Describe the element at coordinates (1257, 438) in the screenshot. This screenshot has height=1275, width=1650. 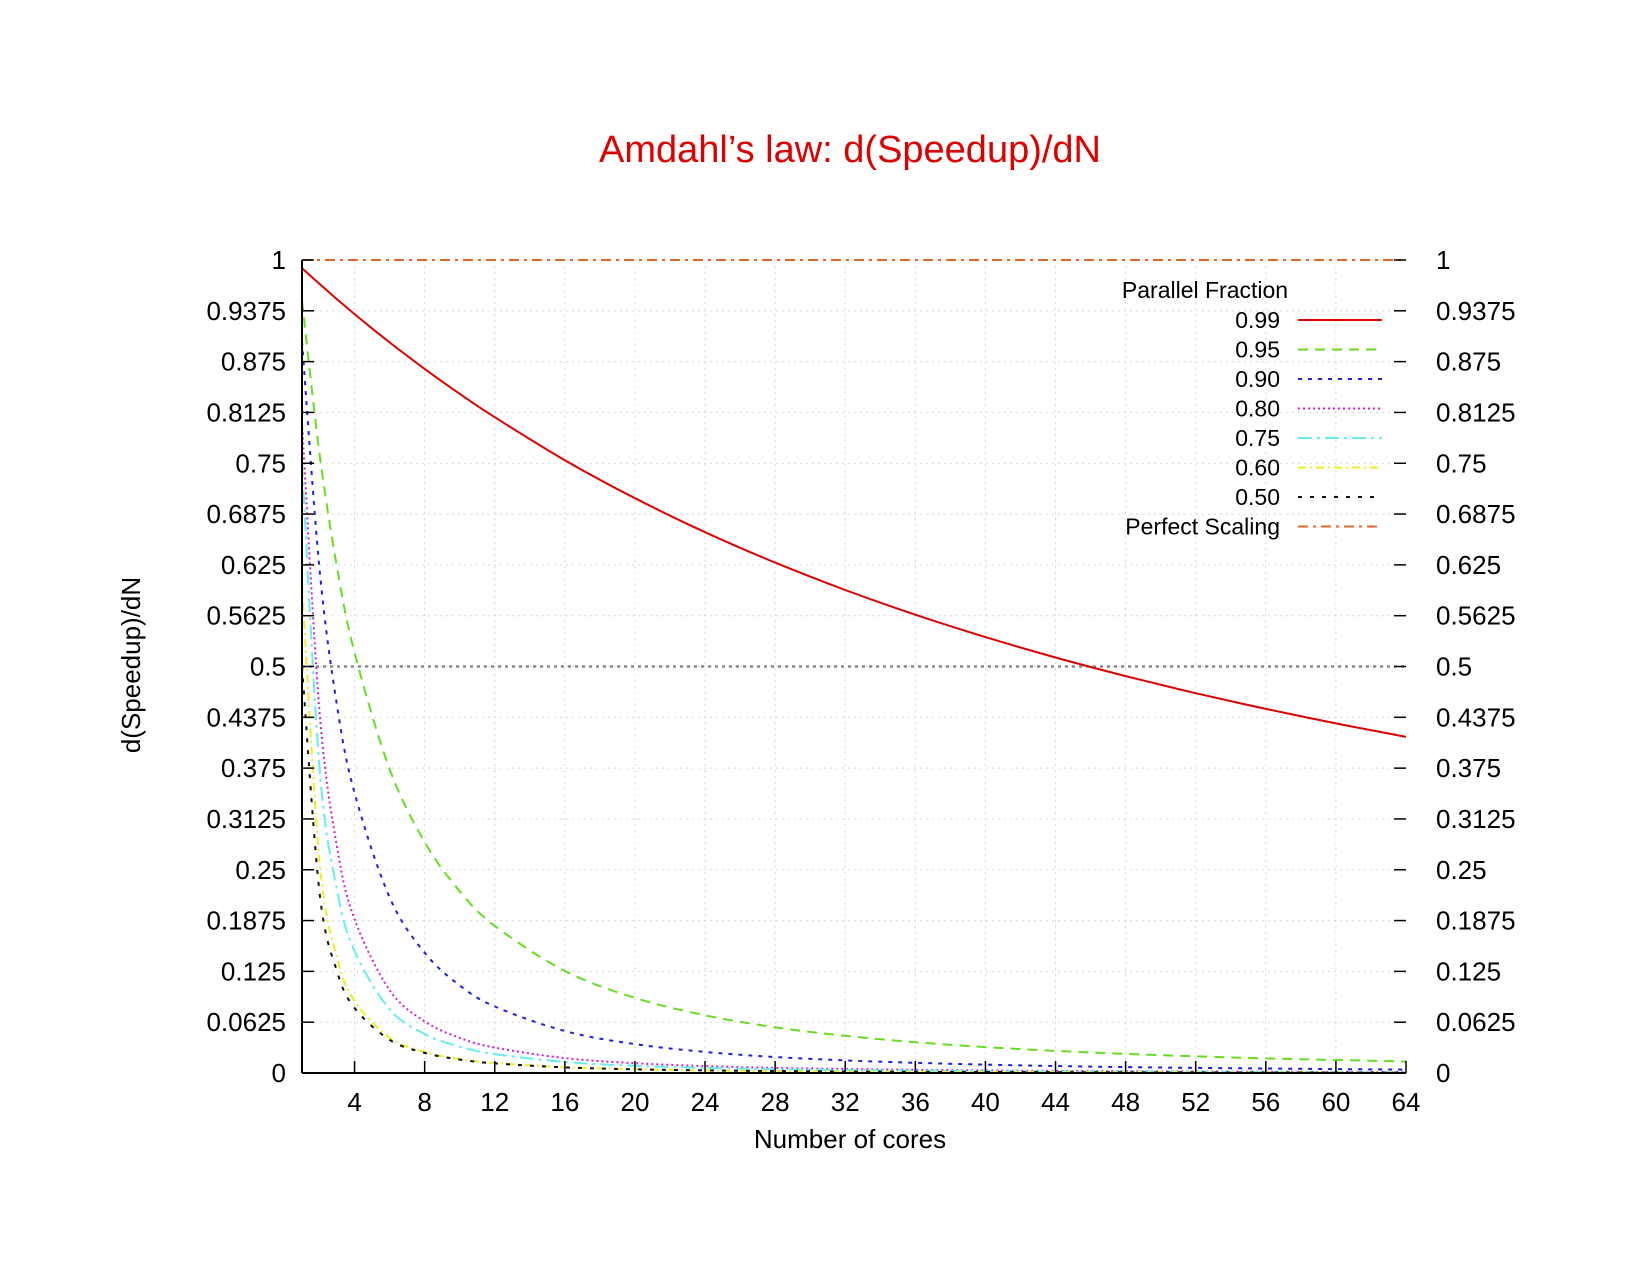
I see `legend-label: 0.75` at that location.